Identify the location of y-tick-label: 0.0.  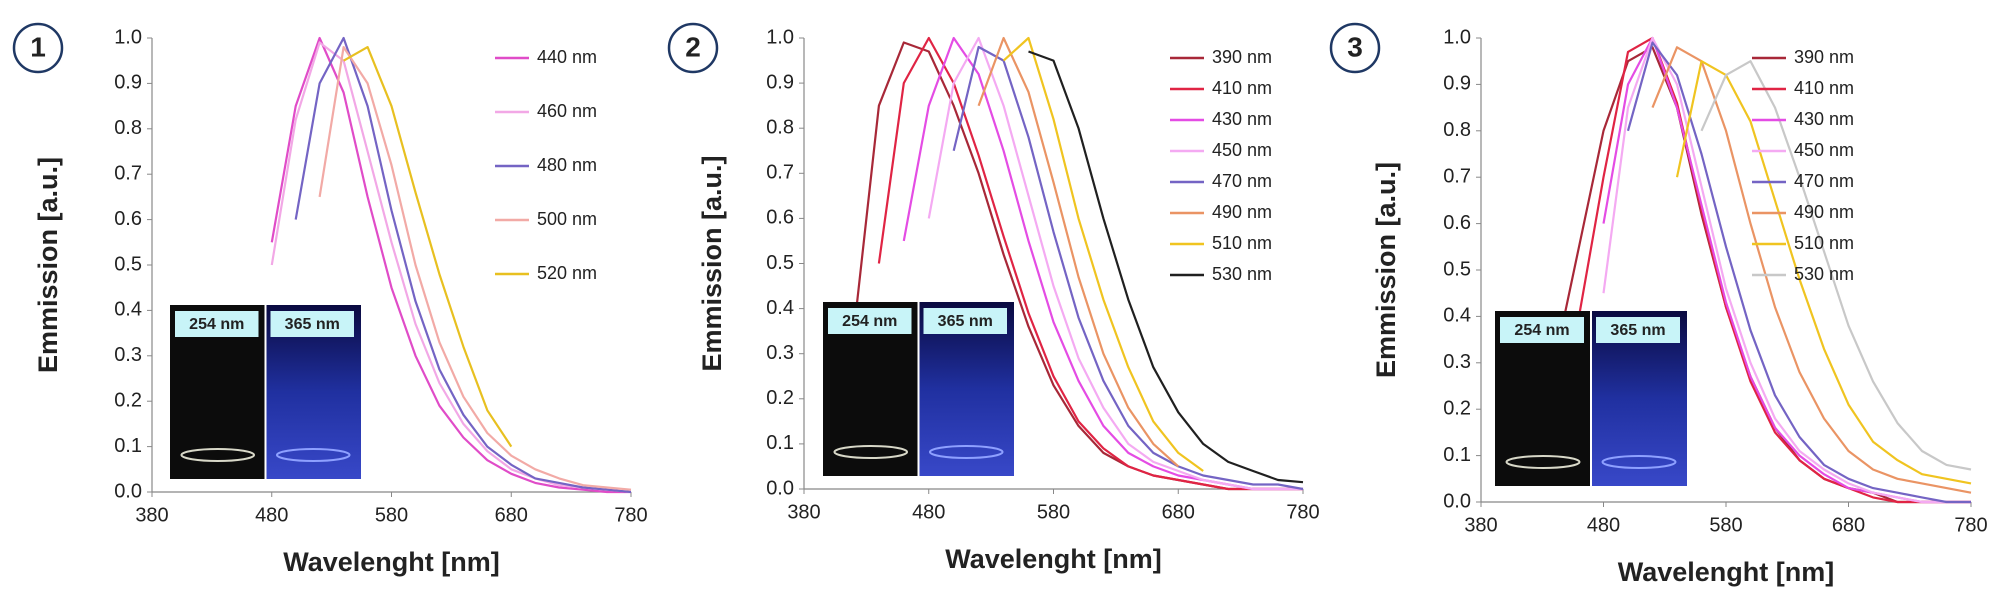
(780, 488).